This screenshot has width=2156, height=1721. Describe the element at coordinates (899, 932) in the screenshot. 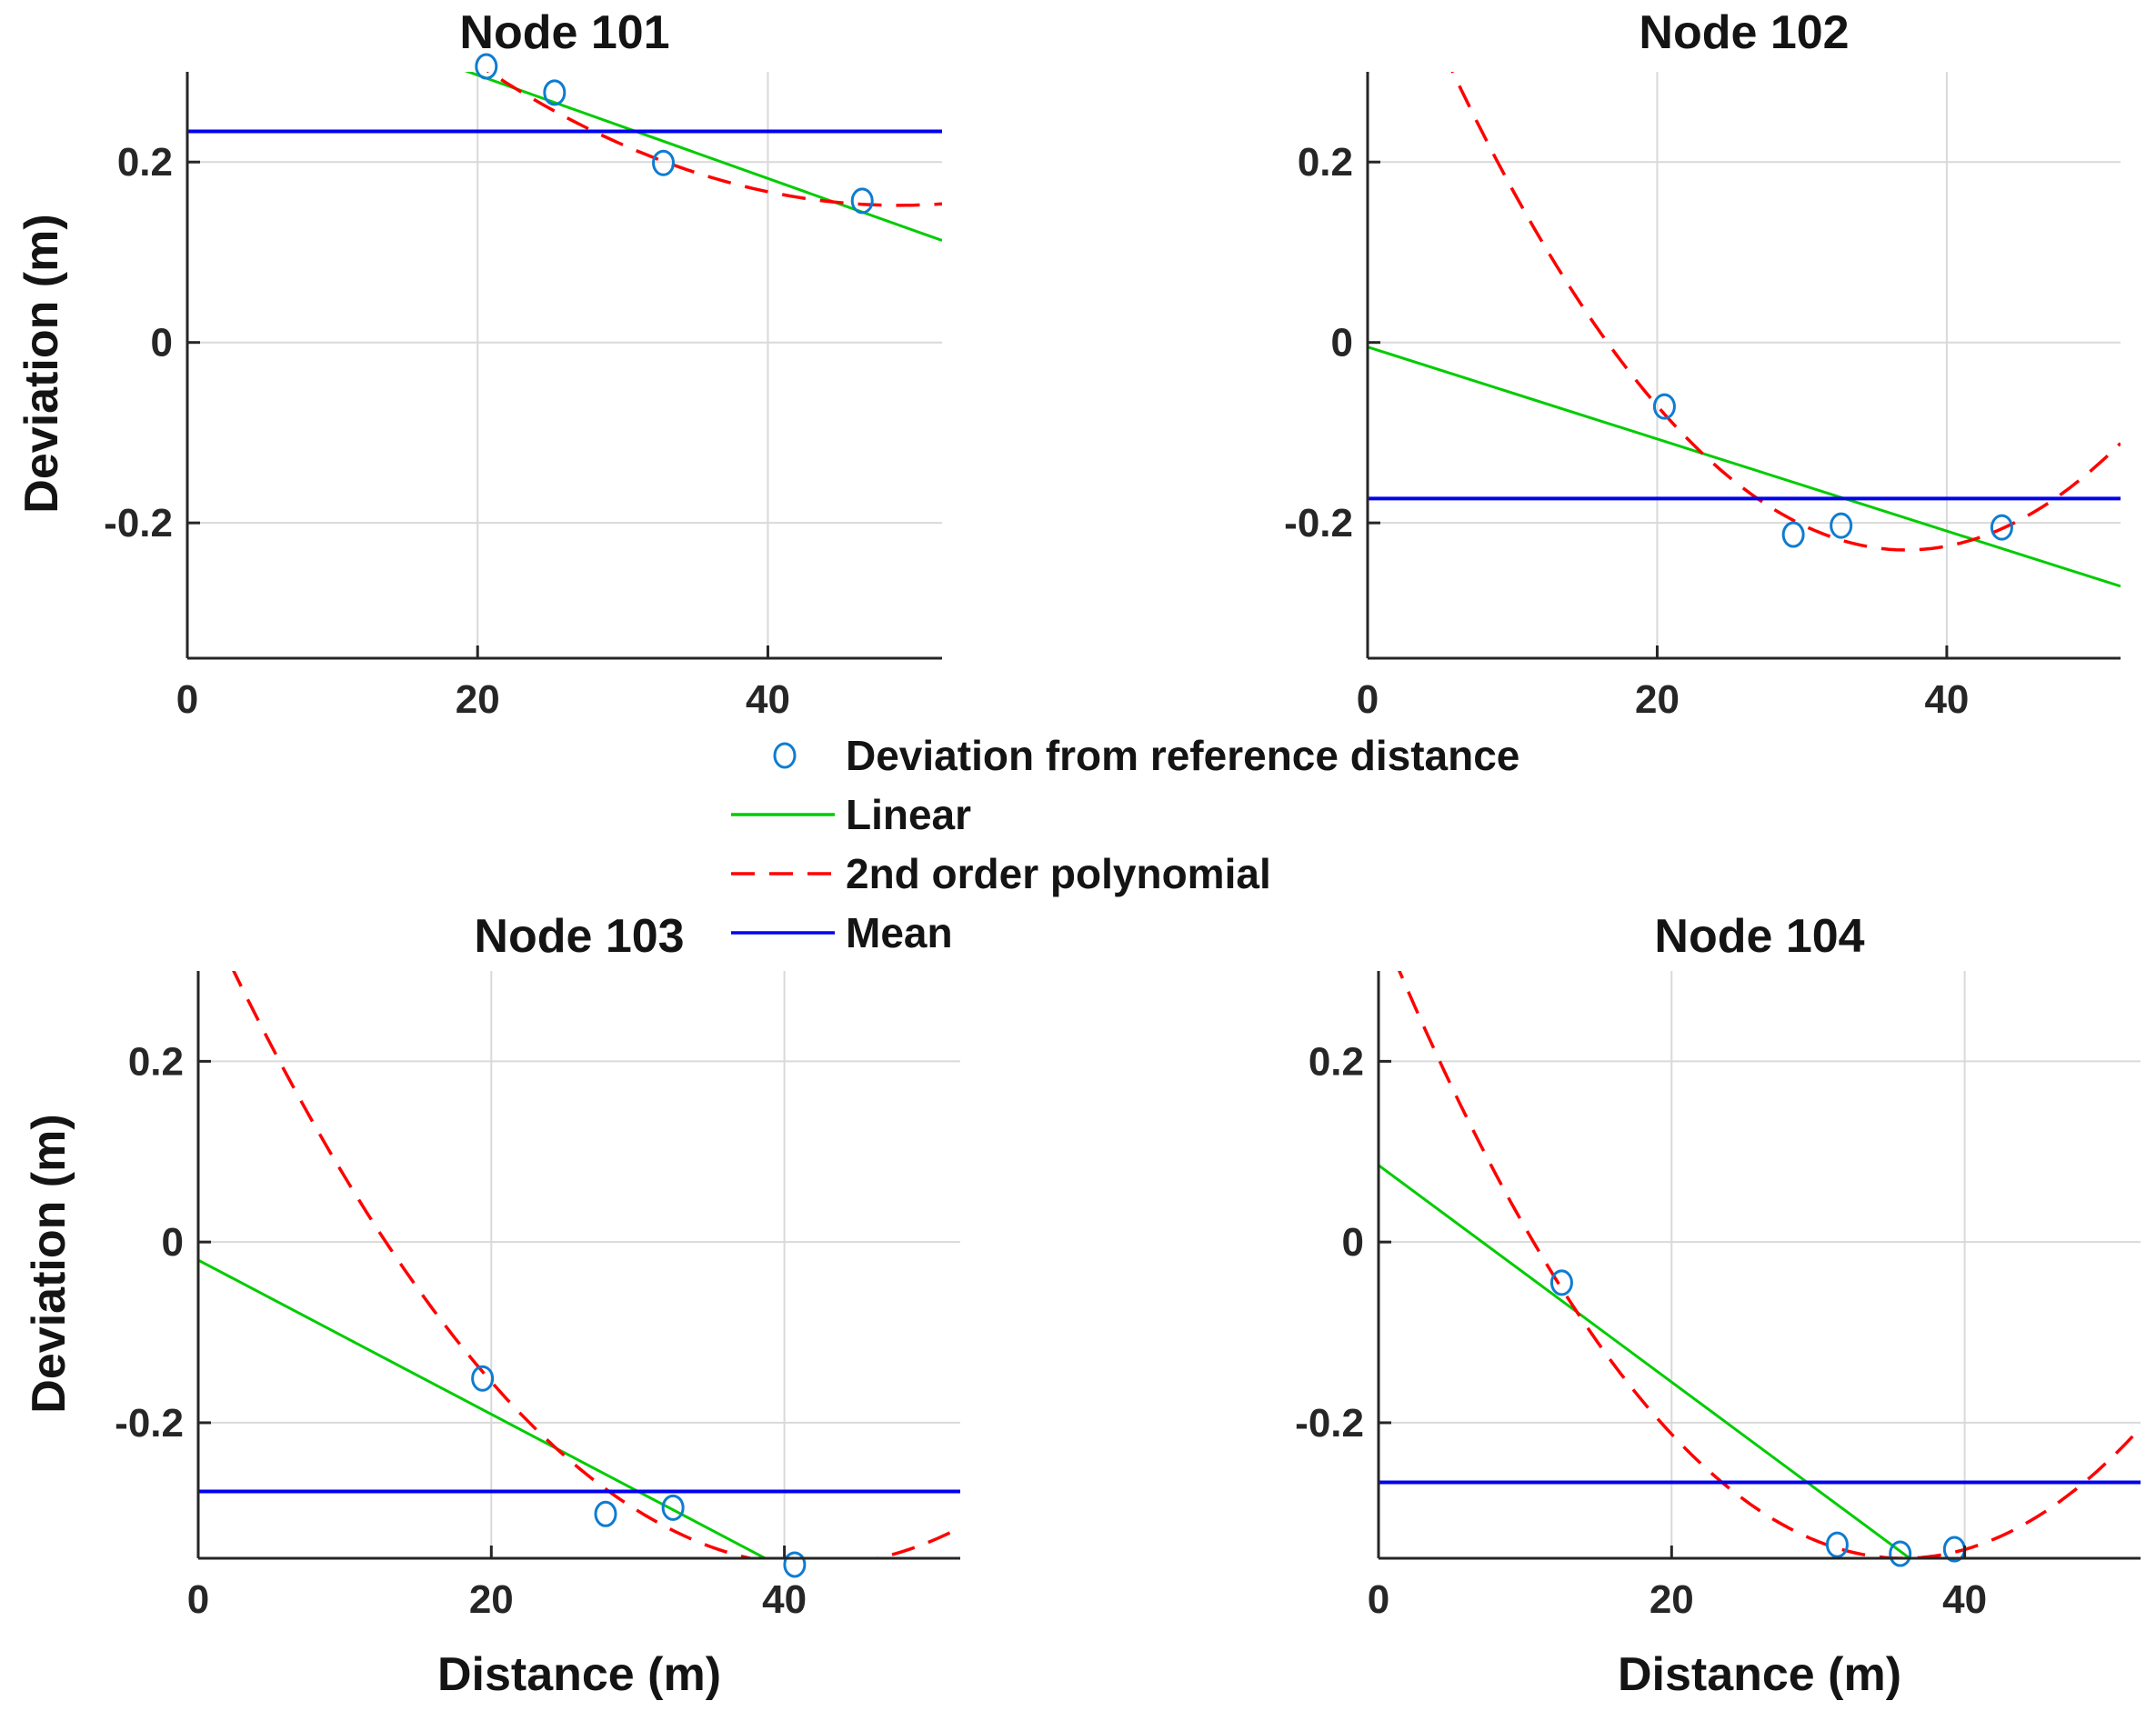

I see `legend-label-mean: Mean` at that location.